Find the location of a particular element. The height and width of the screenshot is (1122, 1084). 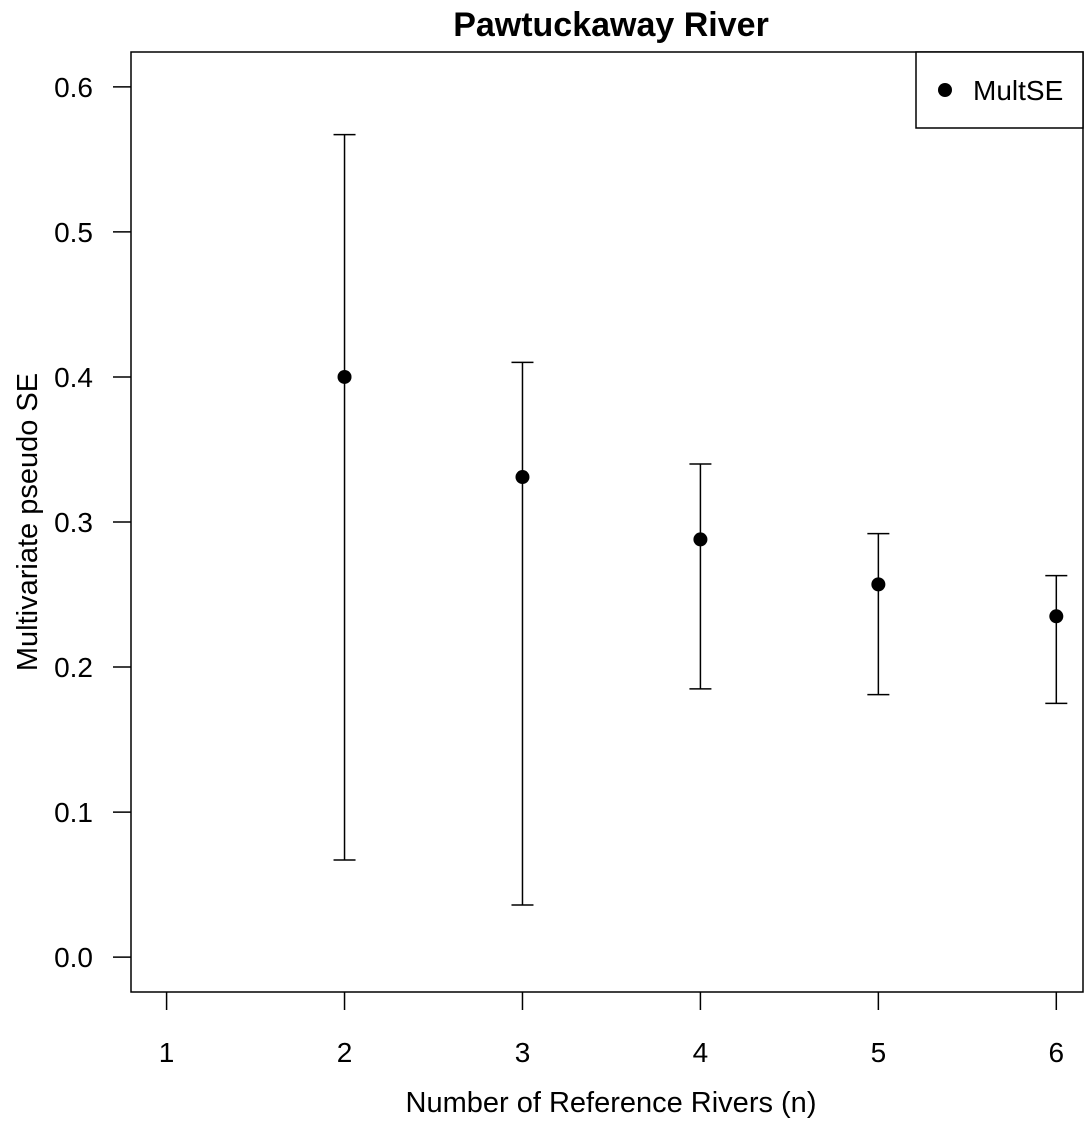

legend-marker-icon is located at coordinates (945, 90).